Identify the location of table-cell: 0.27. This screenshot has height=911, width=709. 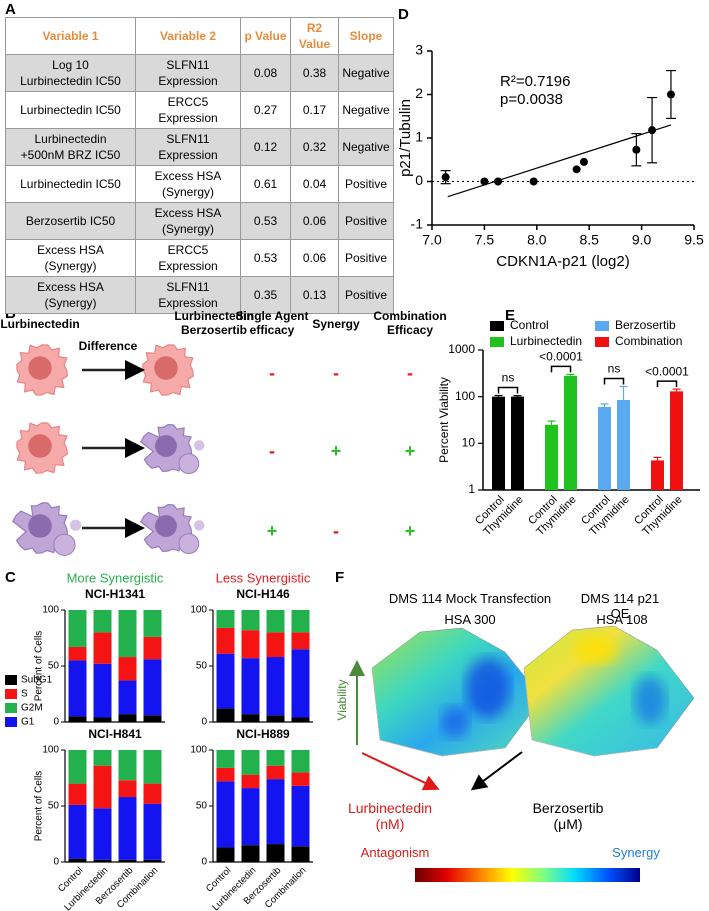
(265, 110).